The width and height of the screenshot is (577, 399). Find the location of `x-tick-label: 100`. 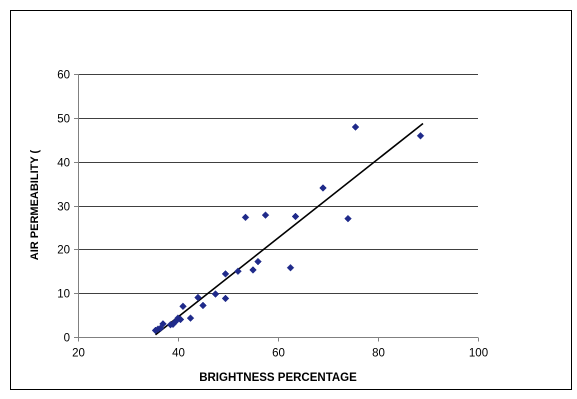

x-tick-label: 100 is located at coordinates (478, 354).